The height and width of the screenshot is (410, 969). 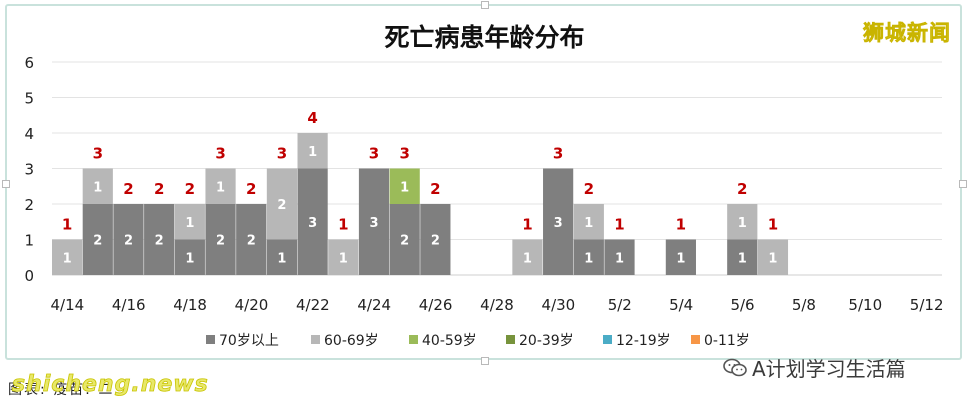 What do you see at coordinates (29, 170) in the screenshot?
I see `y-tick-label: 3` at bounding box center [29, 170].